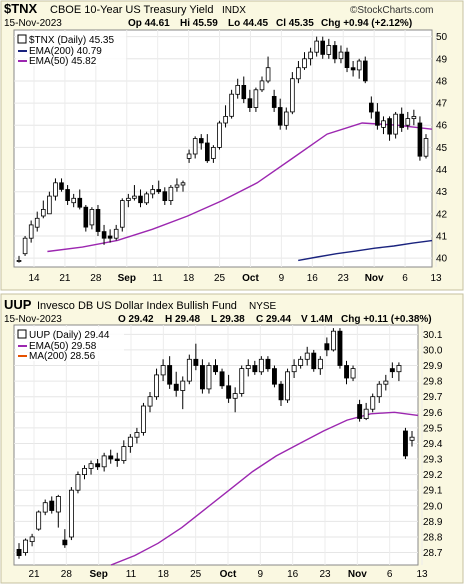  Describe the element at coordinates (433, 428) in the screenshot. I see `y-tick-label: 29.5` at that location.